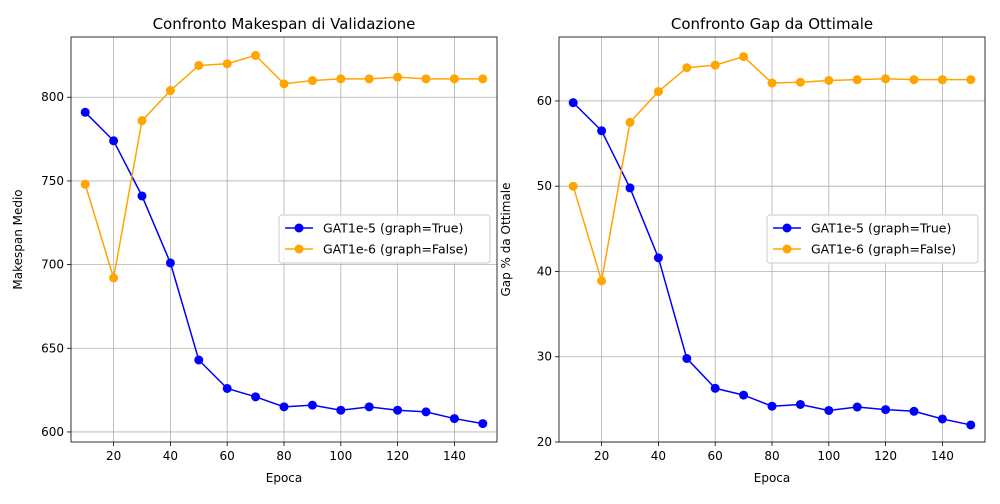  What do you see at coordinates (544, 186) in the screenshot?
I see `y-tick-label: 50` at bounding box center [544, 186].